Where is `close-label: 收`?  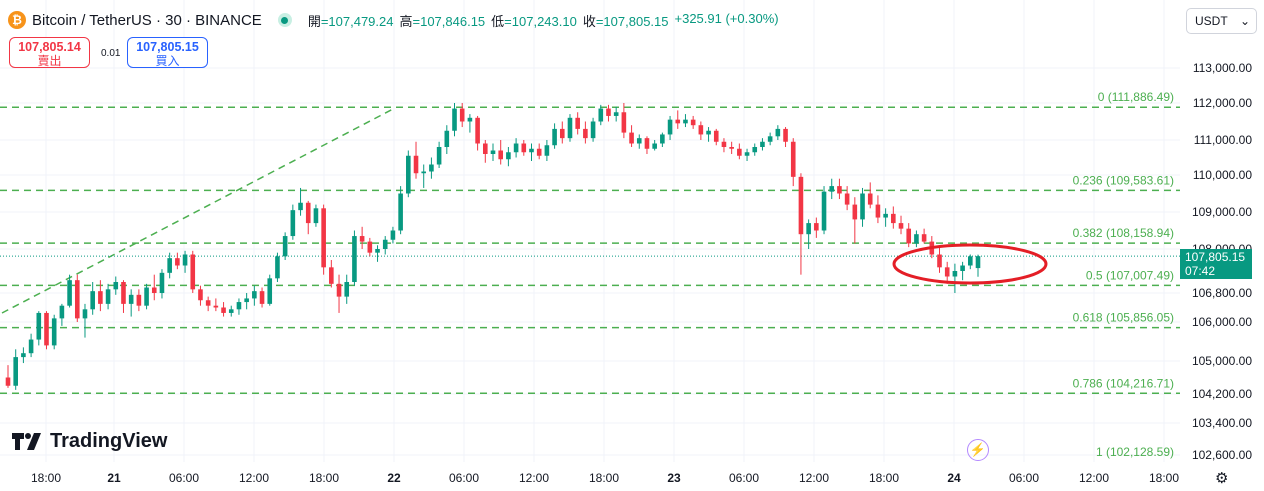 close-label: 收 is located at coordinates (589, 21).